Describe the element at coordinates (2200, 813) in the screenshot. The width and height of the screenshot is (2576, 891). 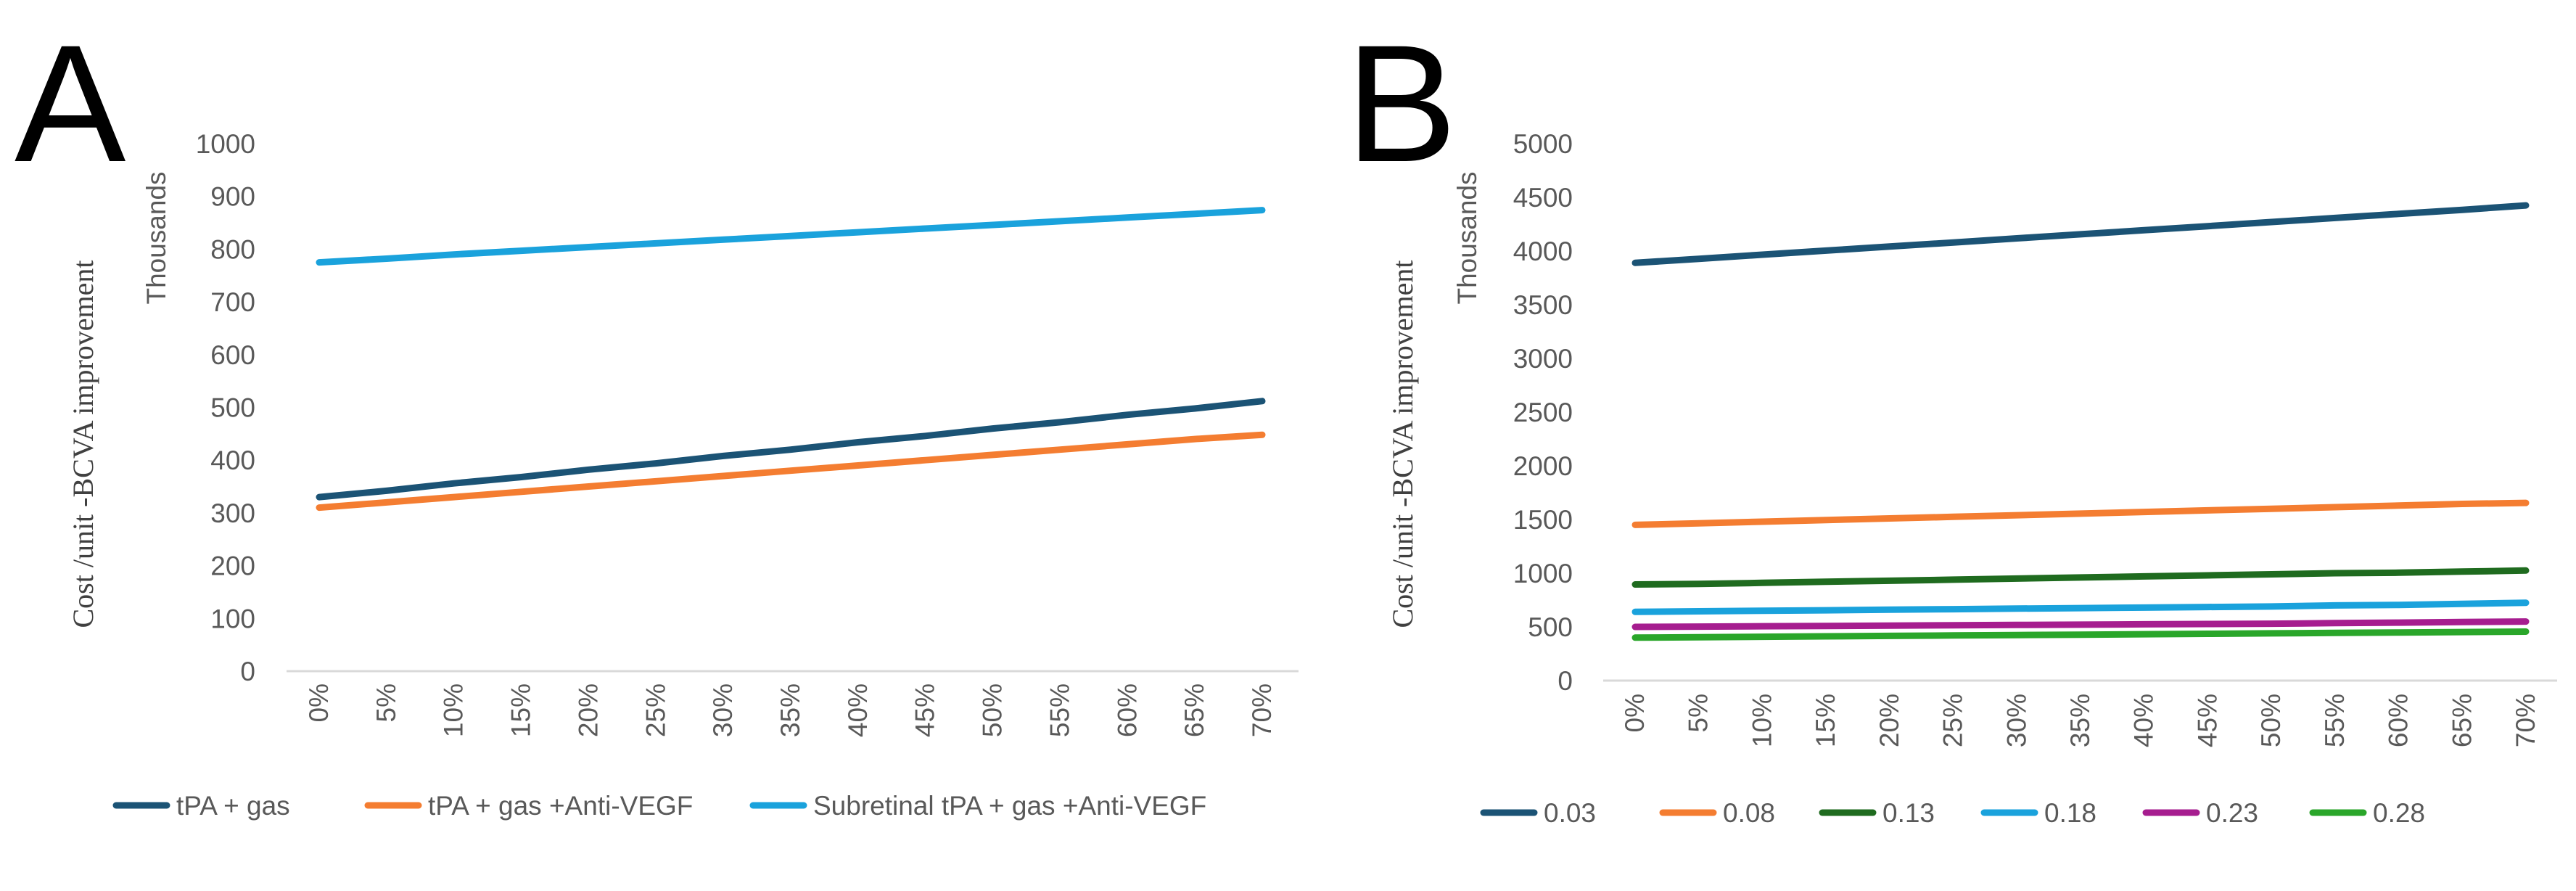
I see `panel-b-legend-item: 0.23` at that location.